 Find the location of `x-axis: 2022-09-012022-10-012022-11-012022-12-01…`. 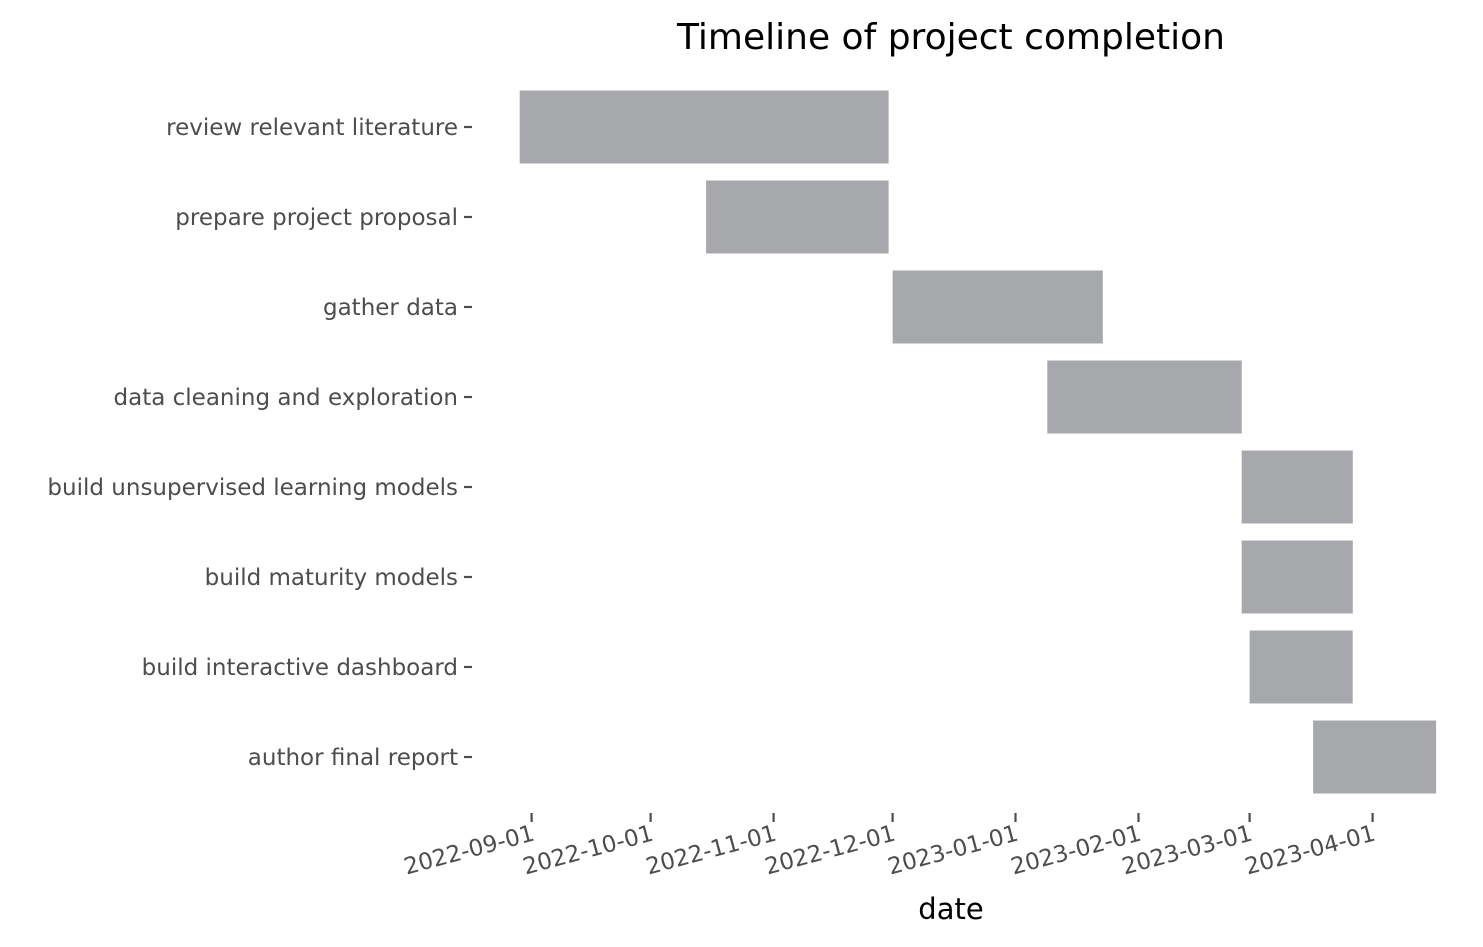

x-axis: 2022-09-012022-10-012022-11-012022-12-01… is located at coordinates (889, 846).